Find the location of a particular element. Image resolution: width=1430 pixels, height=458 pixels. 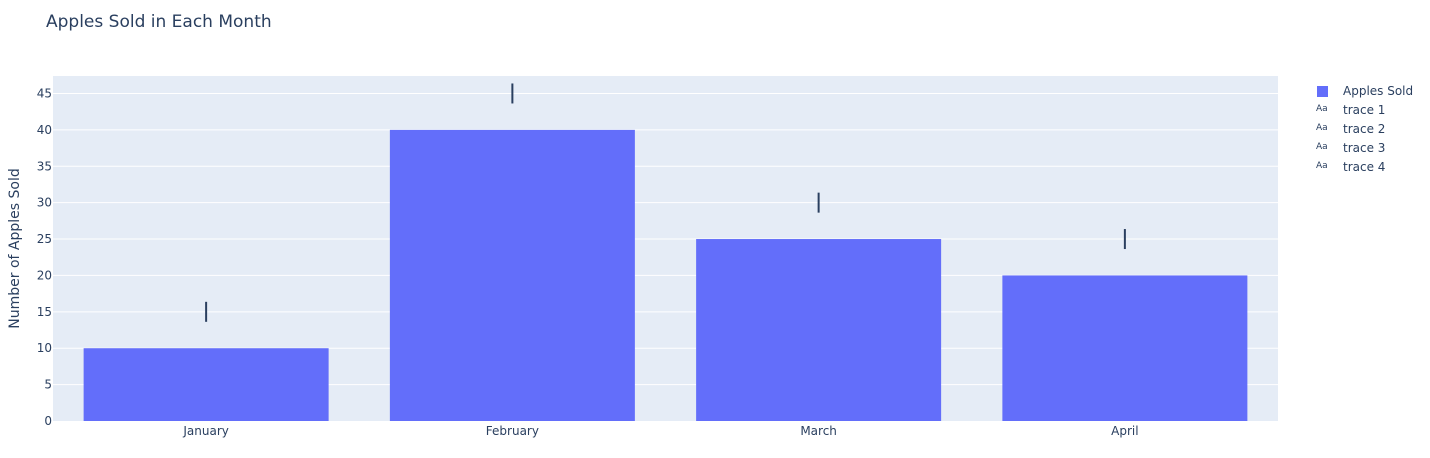

legend-item-label: trace 1 is located at coordinates (1364, 110).